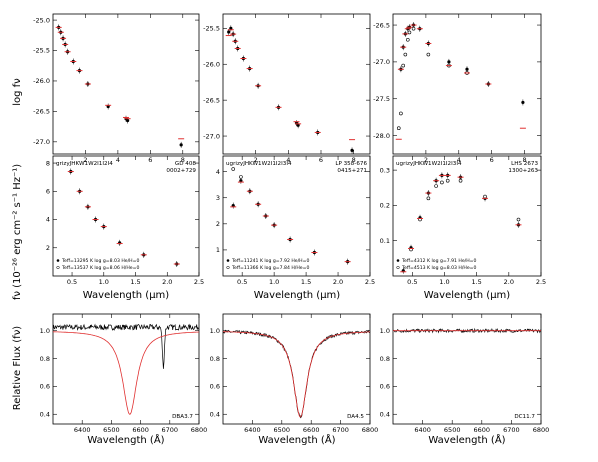 This screenshot has height=462, width=598. What do you see at coordinates (385, 387) in the screenshot?
I see `y-tick-label: 0.6` at bounding box center [385, 387].